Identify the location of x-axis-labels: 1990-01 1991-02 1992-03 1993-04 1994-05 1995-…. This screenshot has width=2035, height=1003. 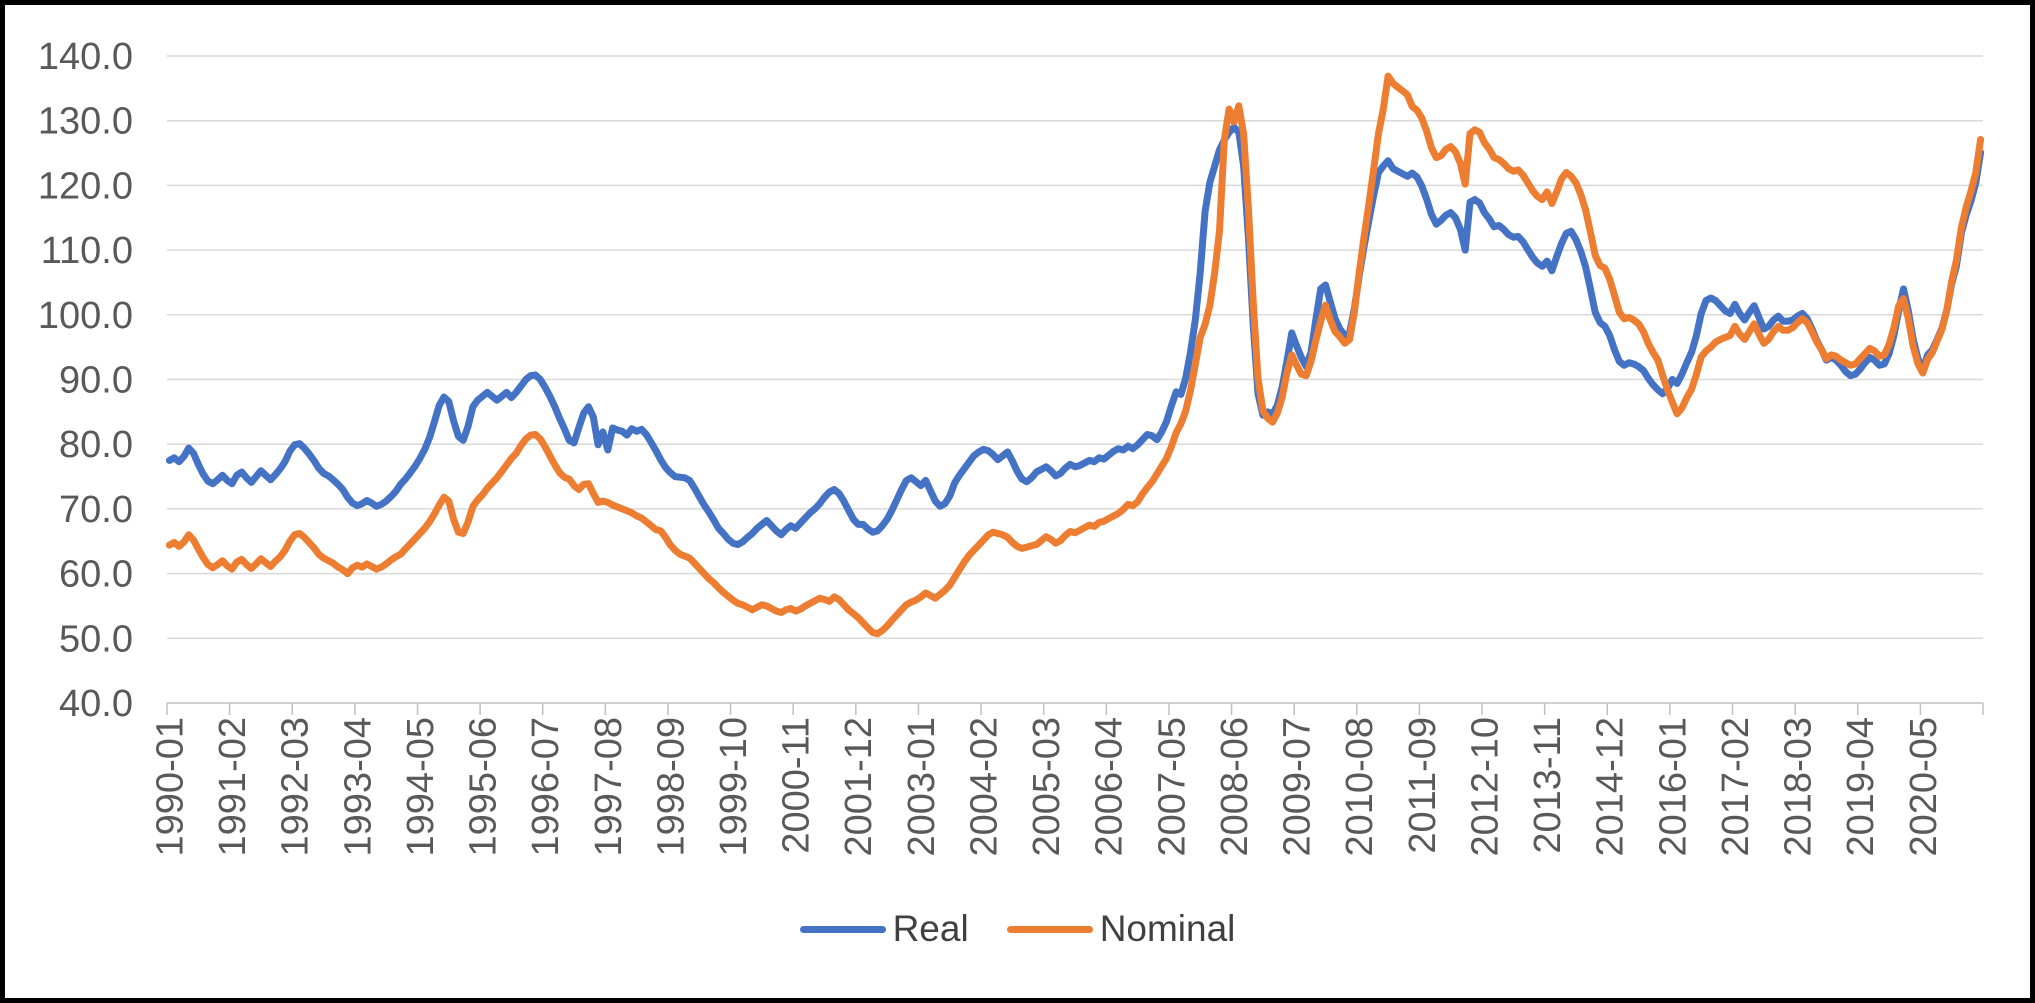
(1046, 786).